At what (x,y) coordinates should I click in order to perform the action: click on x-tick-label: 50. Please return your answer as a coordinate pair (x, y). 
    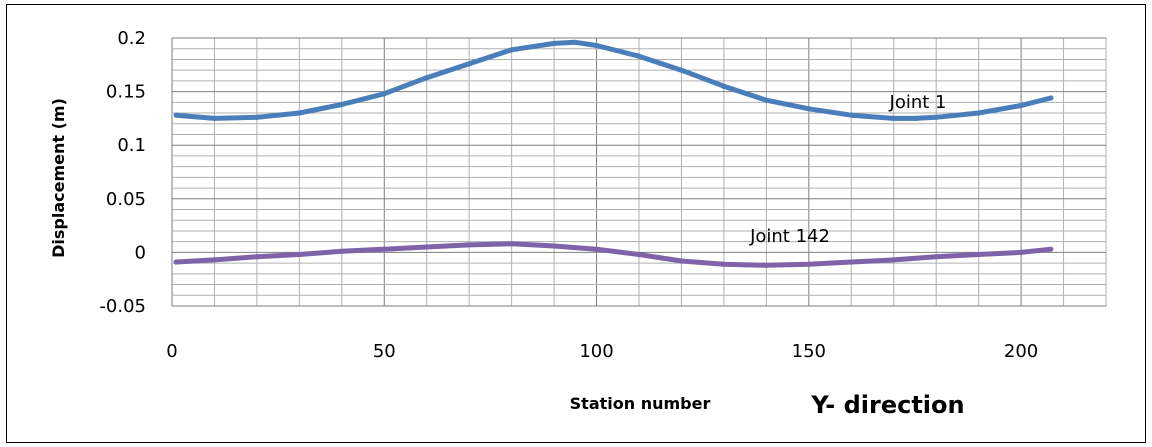
    Looking at the image, I should click on (384, 351).